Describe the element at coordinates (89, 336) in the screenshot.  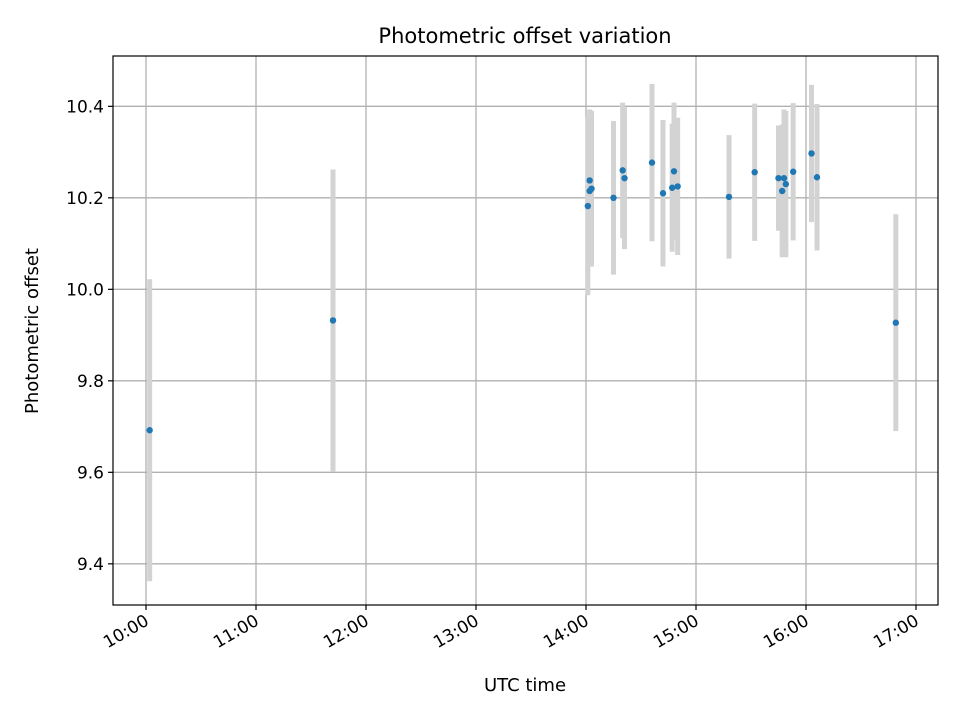
I see `y-axis-ticks: 9.4 9.6 9.8 10.0 10.2 10.4` at that location.